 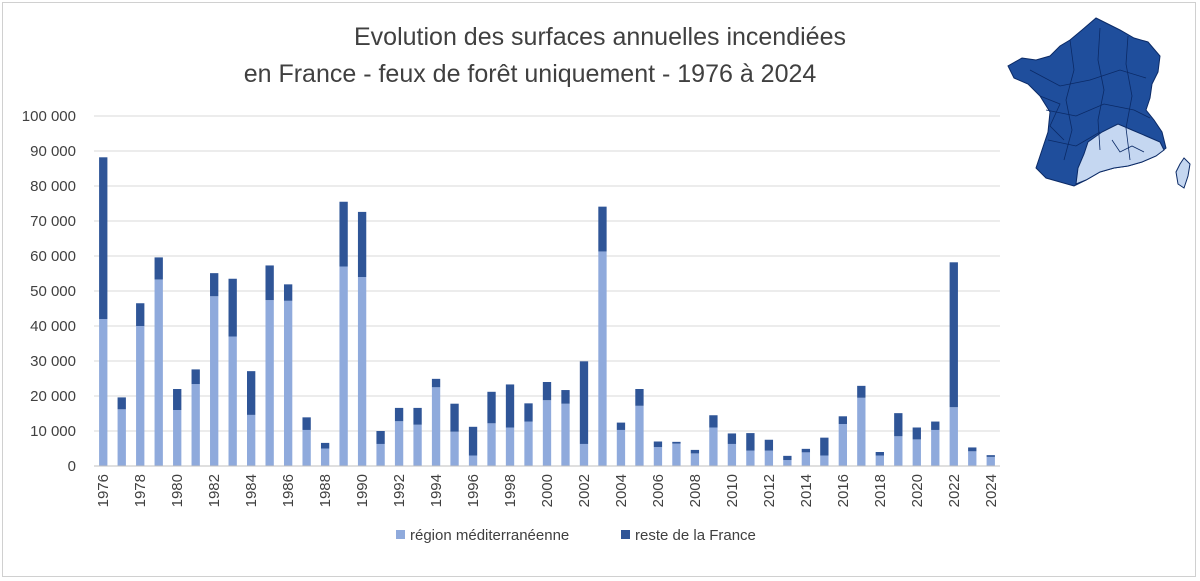 I want to click on bar-mediterranean-1976, so click(x=103, y=392).